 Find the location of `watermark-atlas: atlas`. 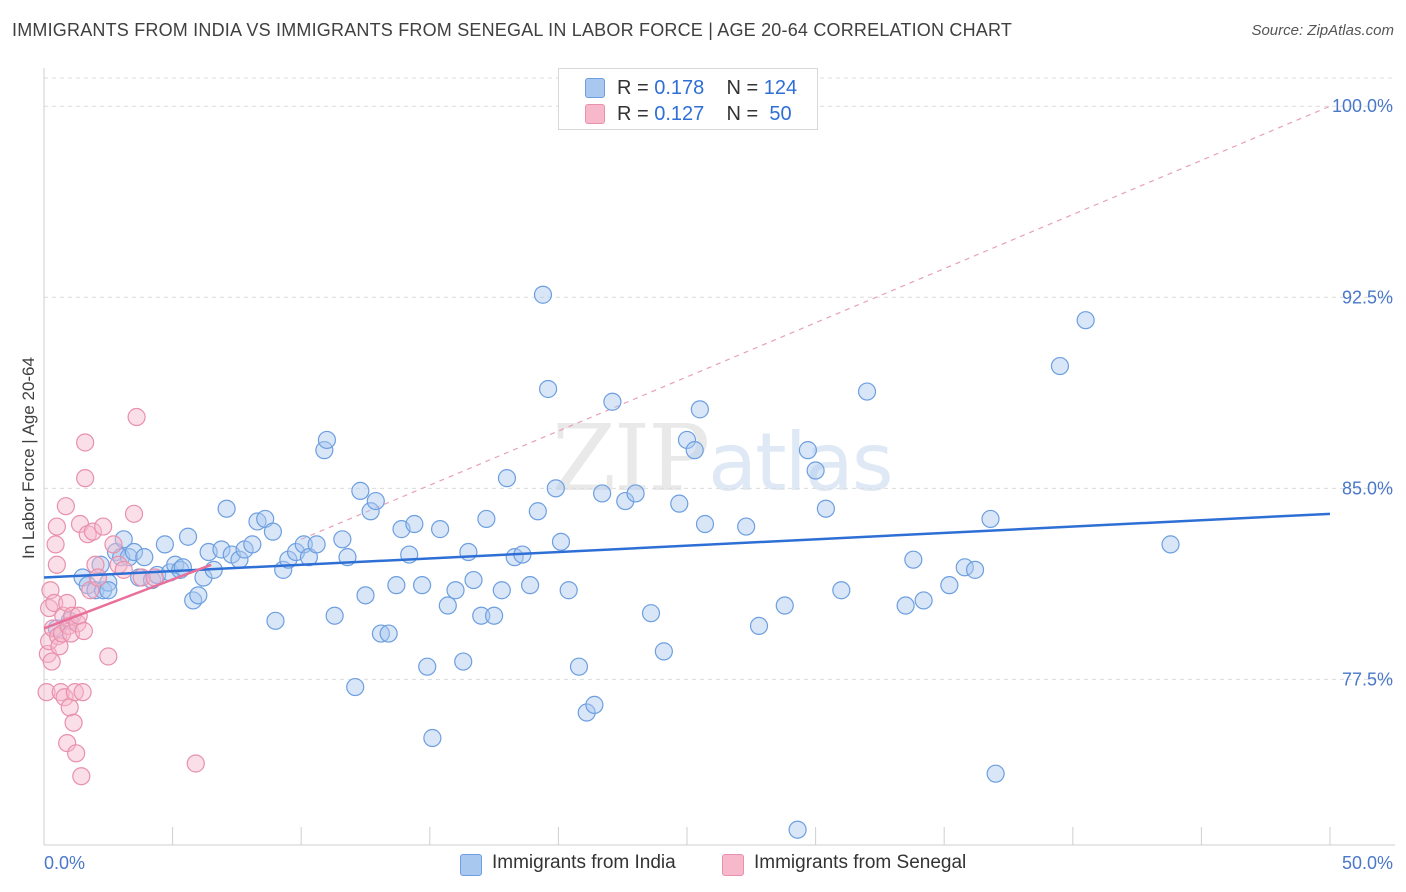

watermark-atlas: atlas is located at coordinates (800, 462).